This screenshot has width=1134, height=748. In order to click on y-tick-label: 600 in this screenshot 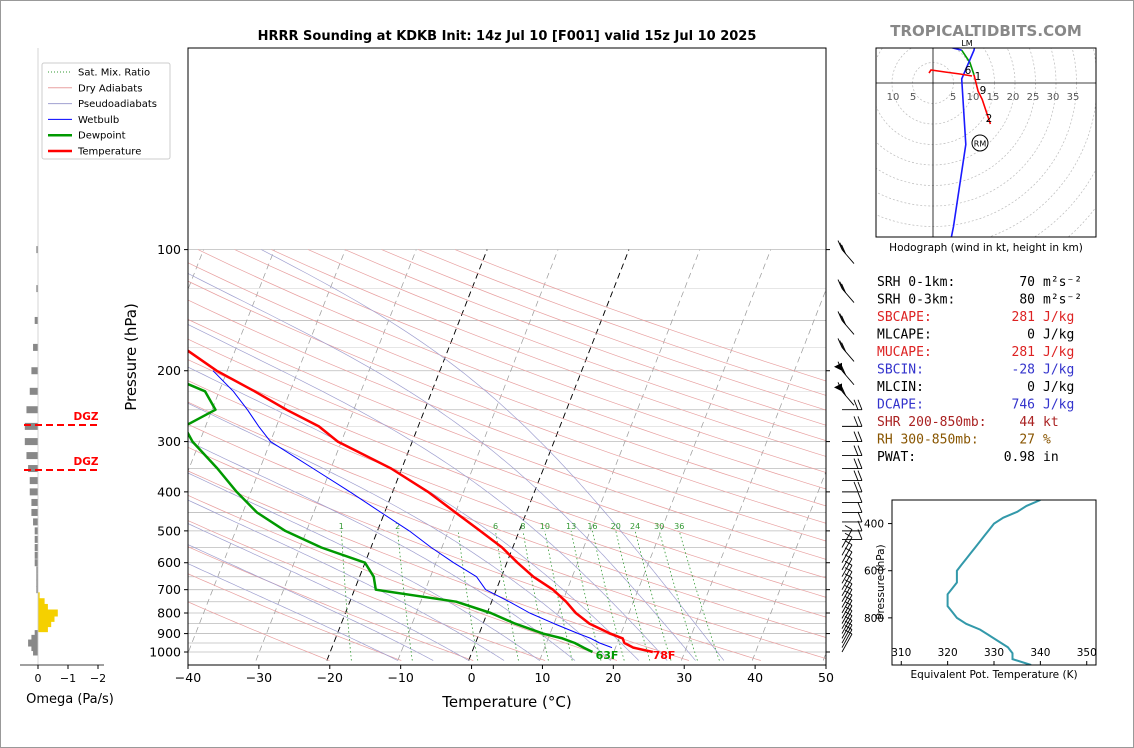, I will do `click(169, 562)`.